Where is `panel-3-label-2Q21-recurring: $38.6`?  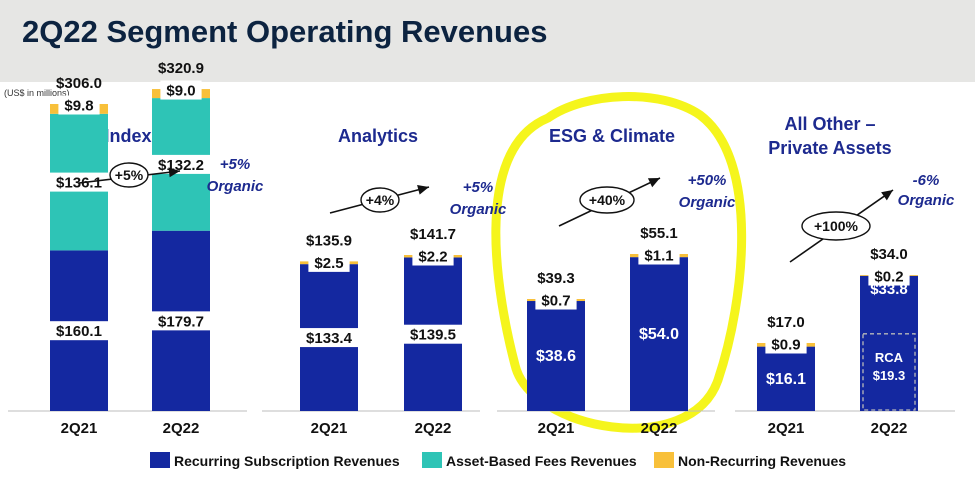 panel-3-label-2Q21-recurring: $38.6 is located at coordinates (556, 356).